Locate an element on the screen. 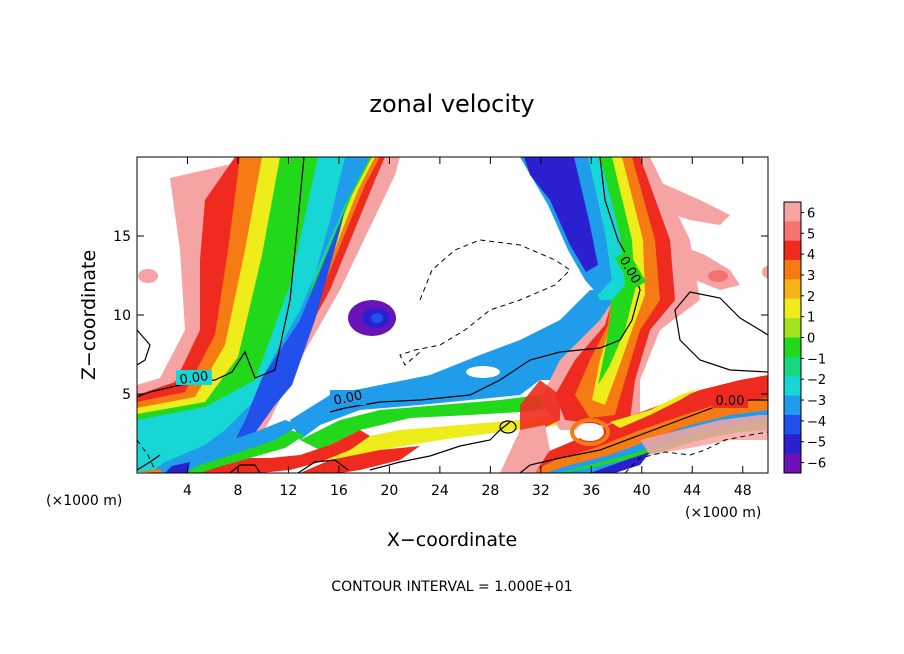  colorbar-label: 3 is located at coordinates (811, 276).